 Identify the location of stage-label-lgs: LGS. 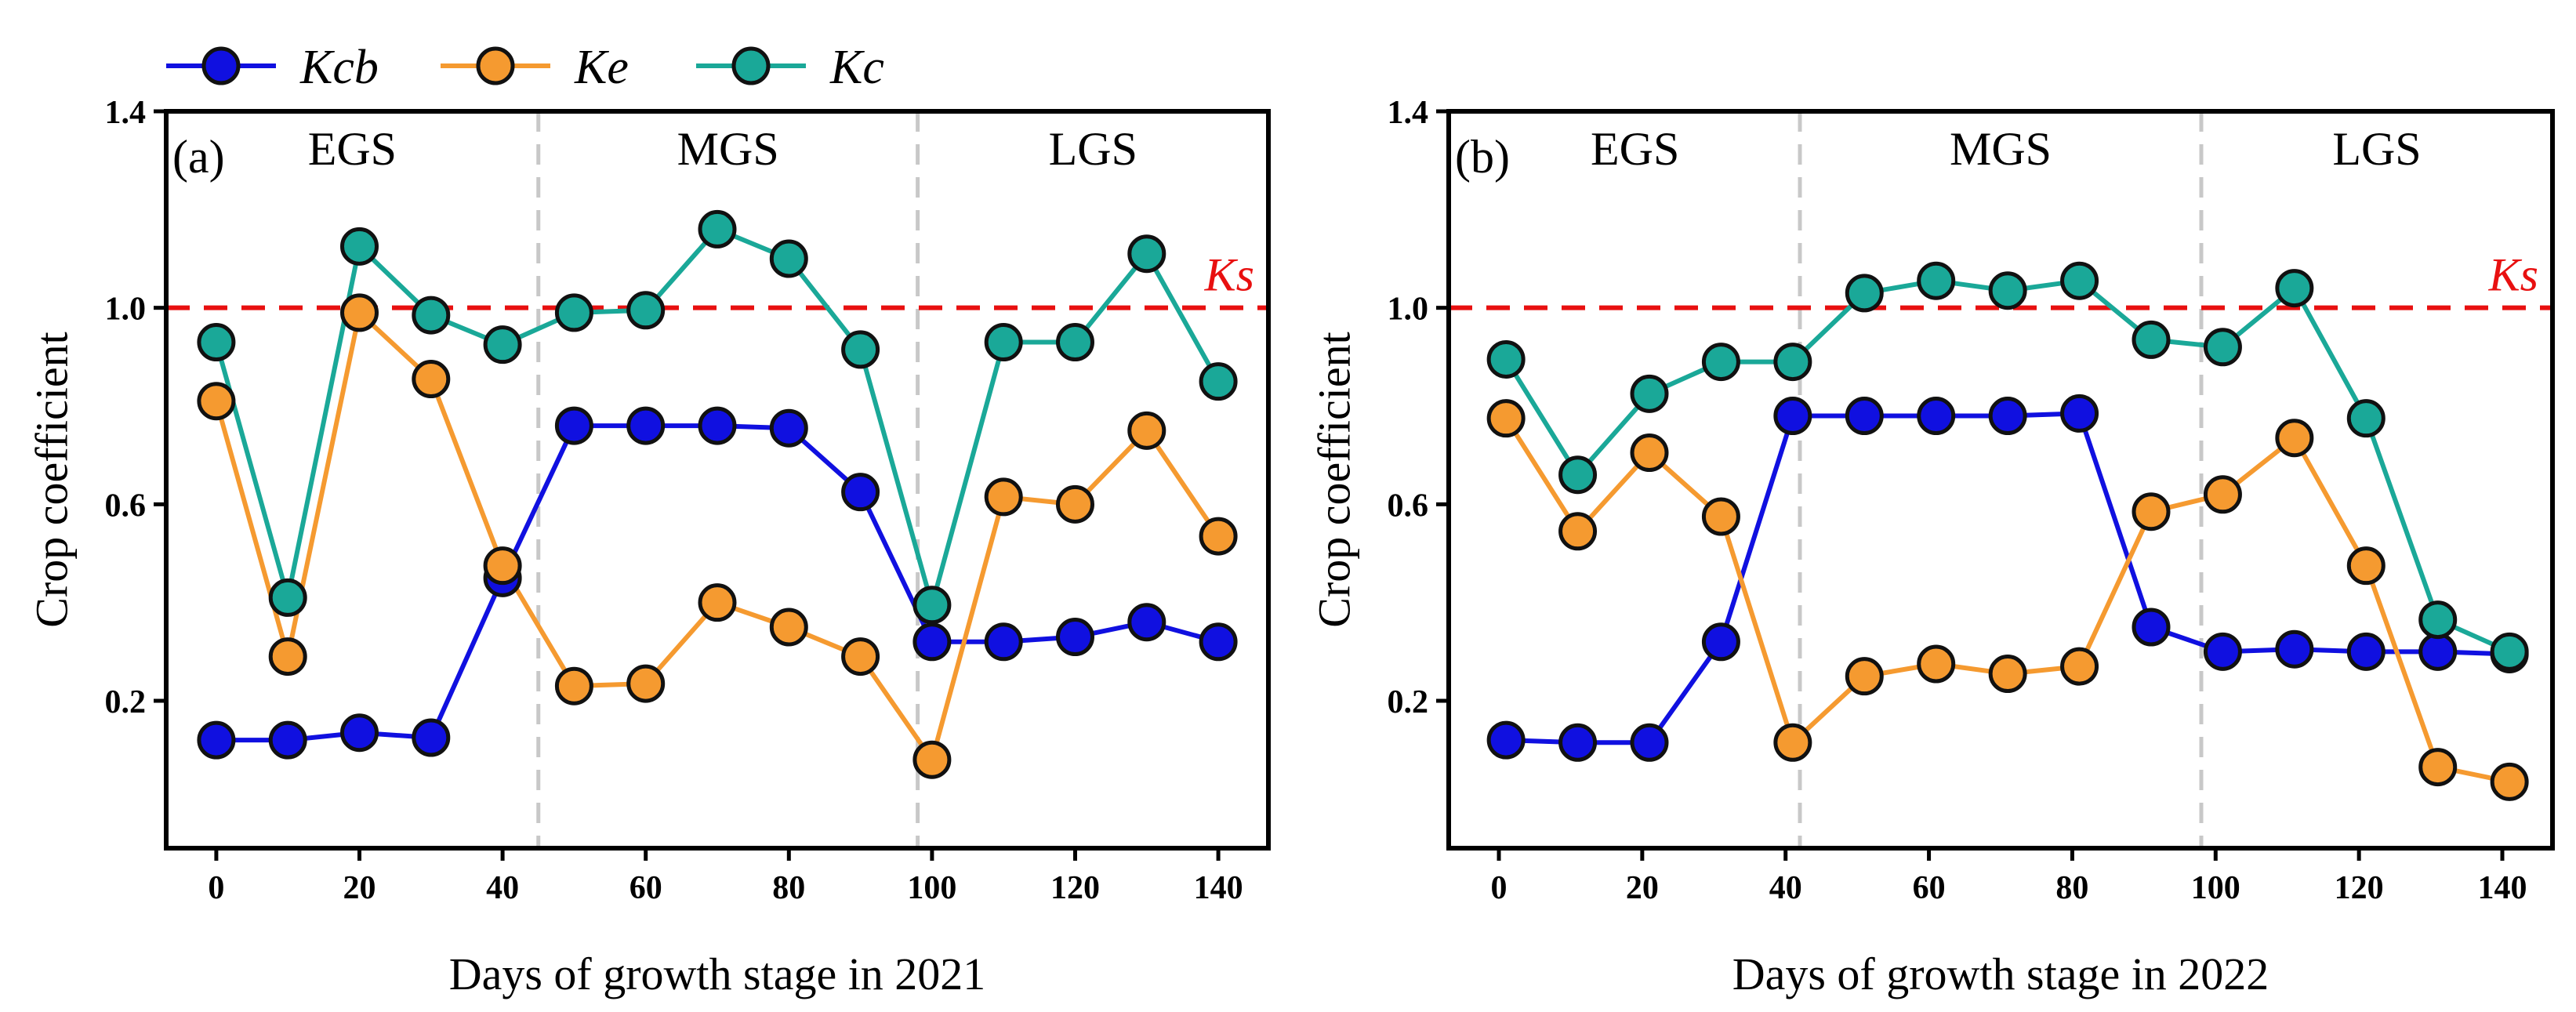
(2377, 149).